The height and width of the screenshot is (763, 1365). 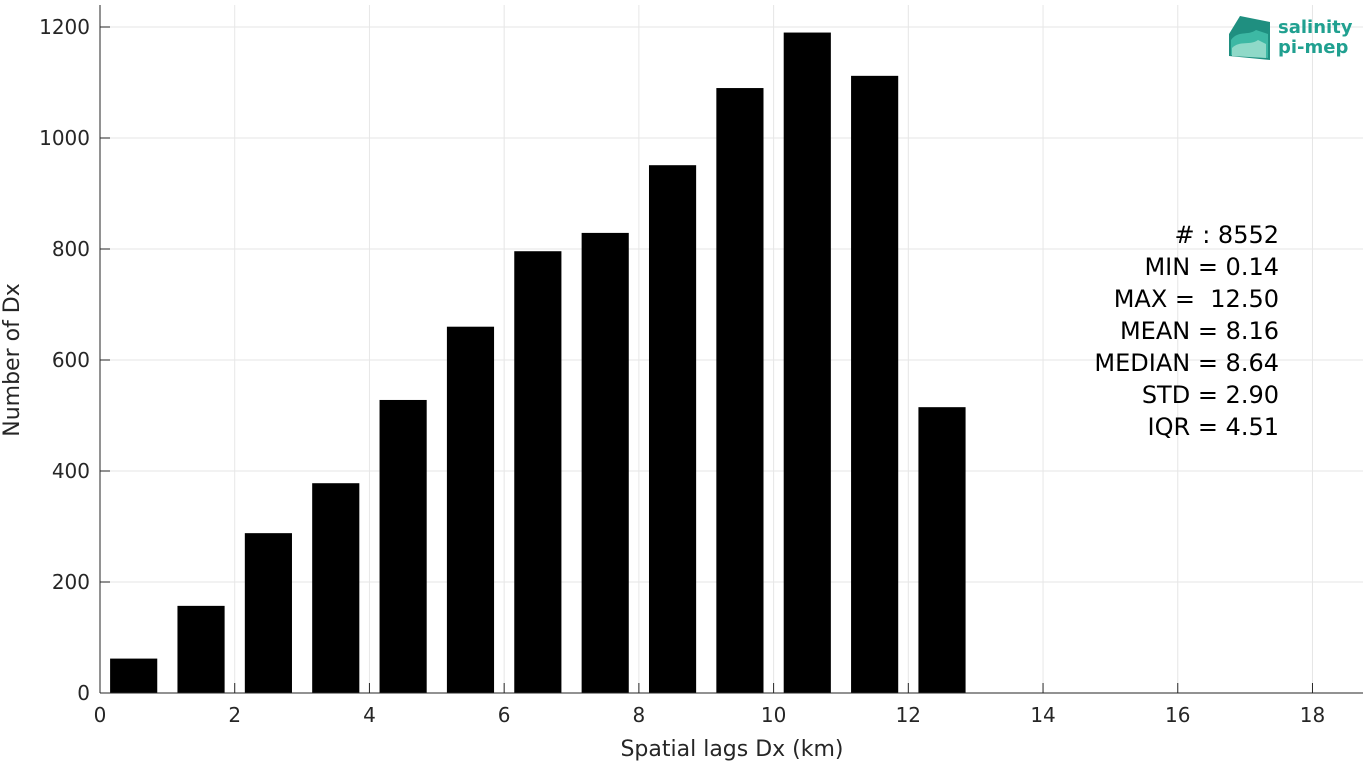 I want to click on x-tick-label: 14, so click(x=1042, y=715).